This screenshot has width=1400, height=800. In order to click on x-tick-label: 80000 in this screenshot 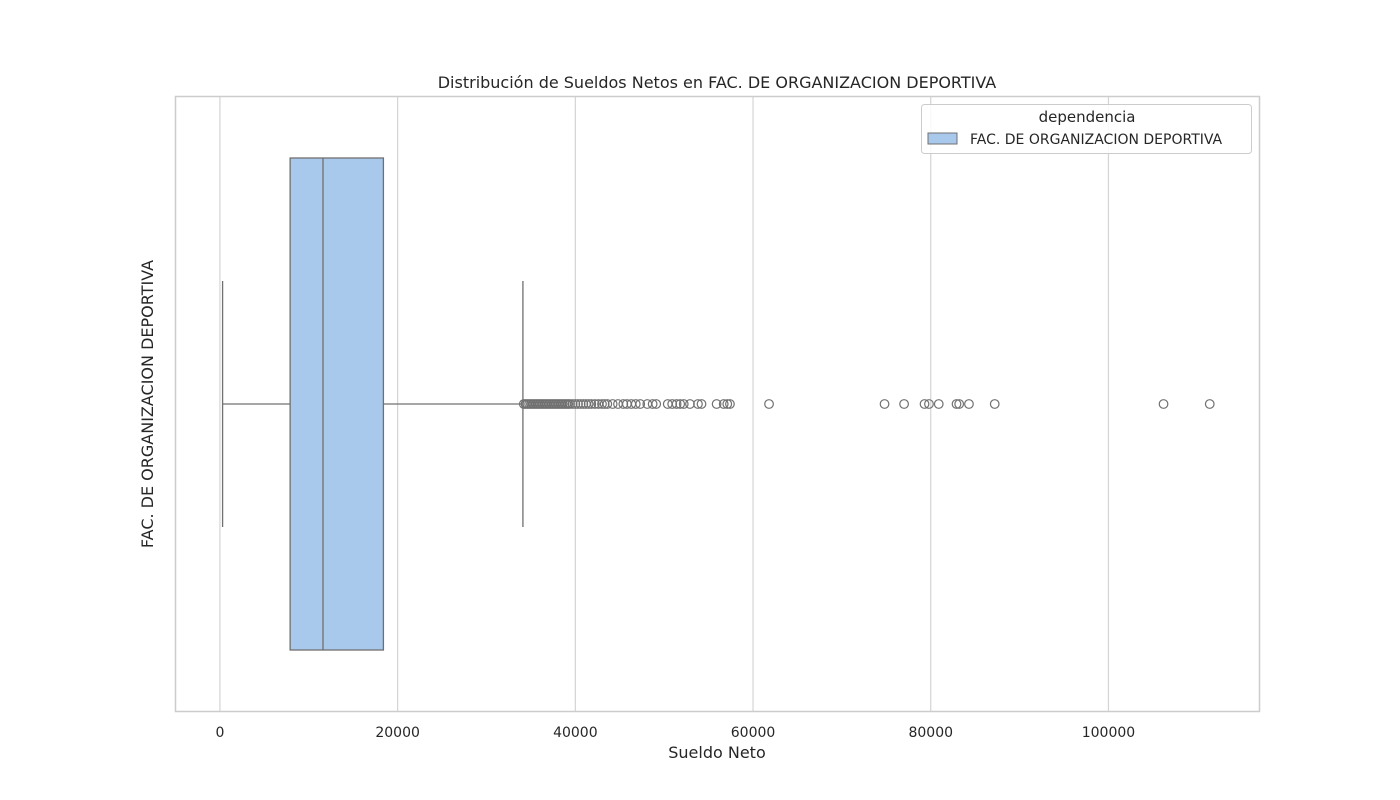, I will do `click(930, 733)`.